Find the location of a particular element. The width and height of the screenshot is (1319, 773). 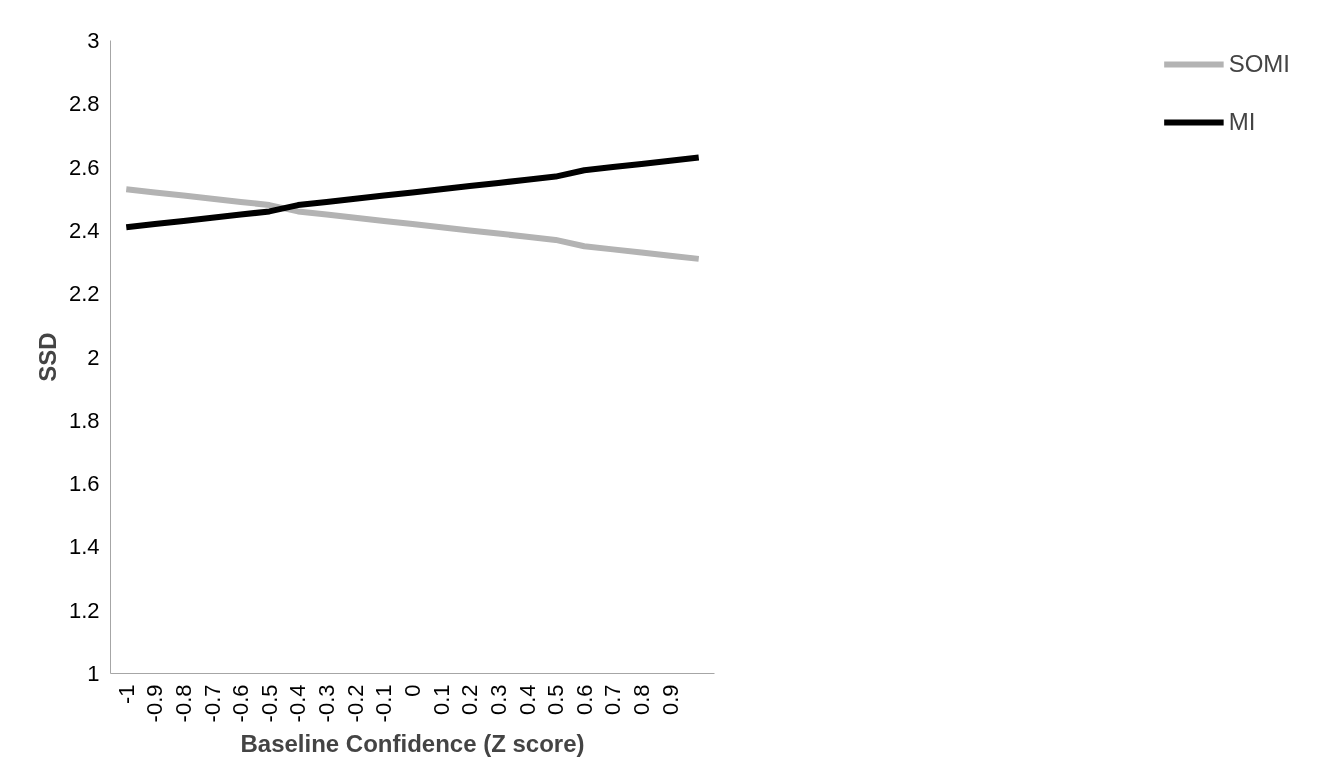

y-tick-label: 1.6 is located at coordinates (84, 484).